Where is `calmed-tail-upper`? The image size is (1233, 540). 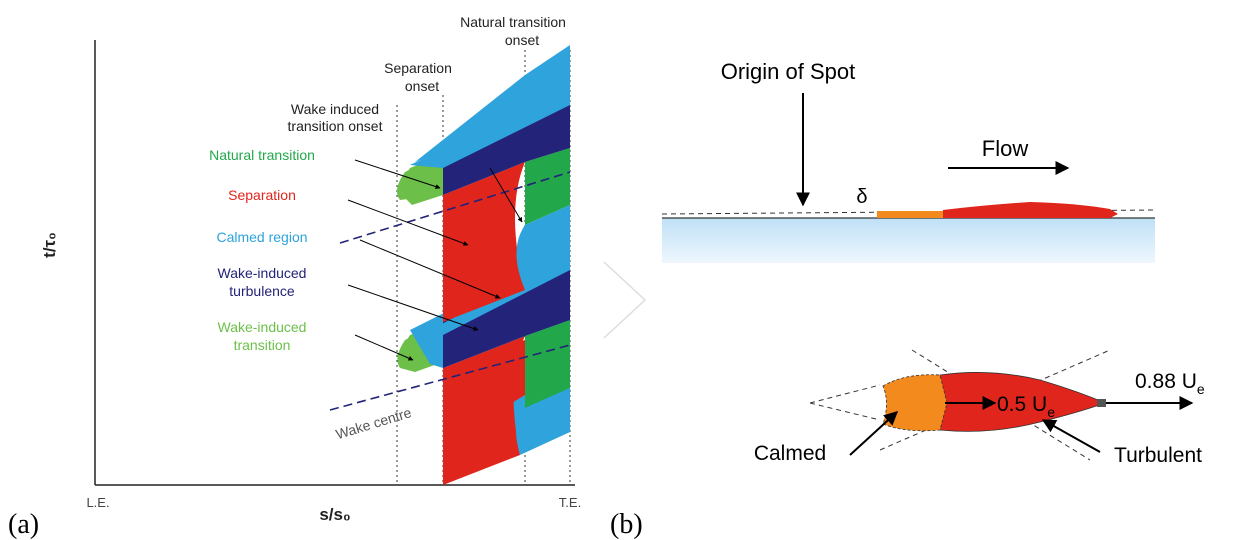 calmed-tail-upper is located at coordinates (543, 247).